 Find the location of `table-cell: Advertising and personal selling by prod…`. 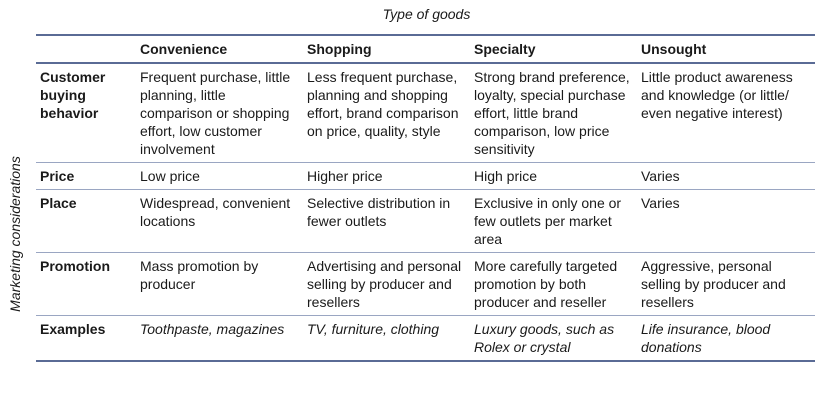

table-cell: Advertising and personal selling by prod… is located at coordinates (386, 284).